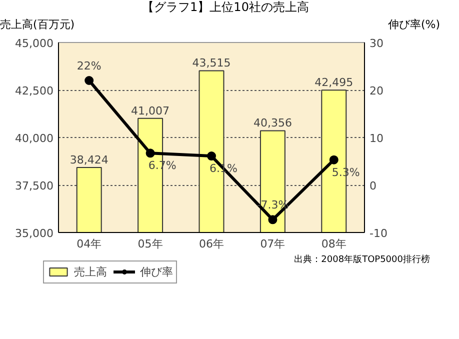 Image resolution: width=459 pixels, height=339 pixels. What do you see at coordinates (150, 111) in the screenshot?
I see `data-label: 41,007` at bounding box center [150, 111].